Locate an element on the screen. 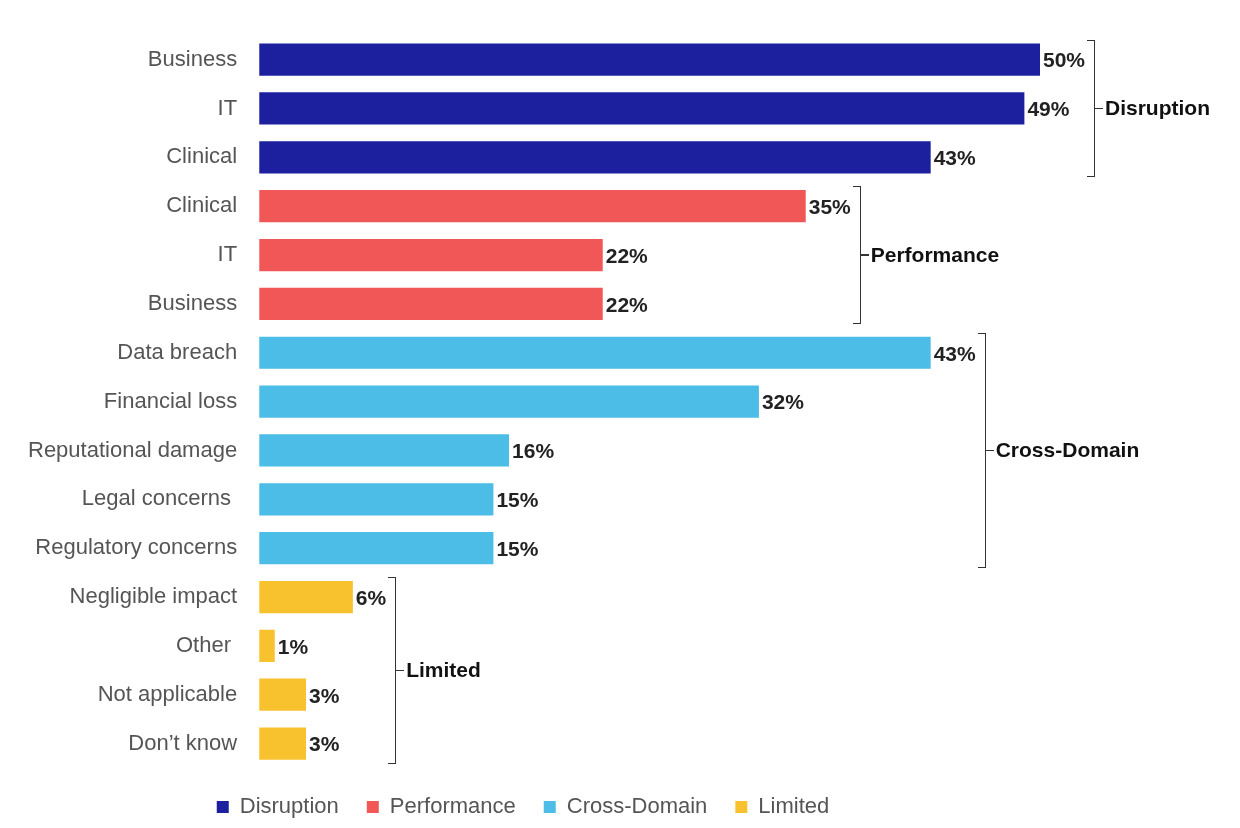  data-label: 16% is located at coordinates (533, 451).